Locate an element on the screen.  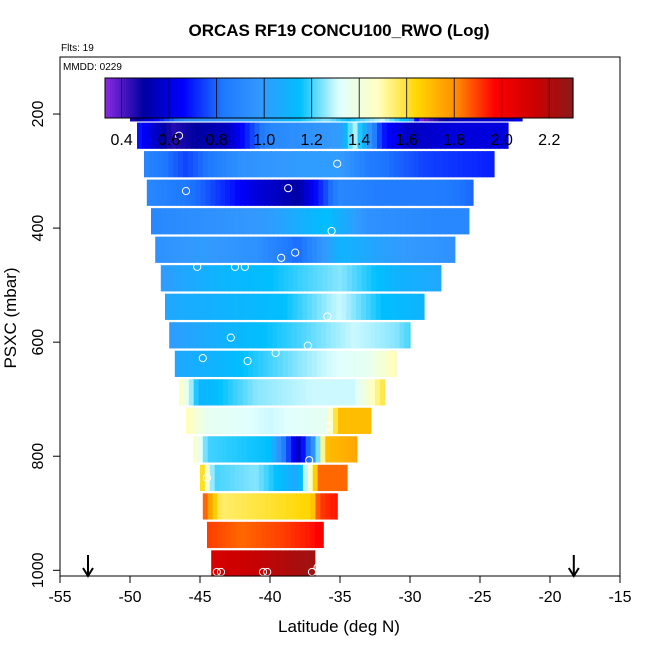
y-tick-label: 600 is located at coordinates (38, 342).